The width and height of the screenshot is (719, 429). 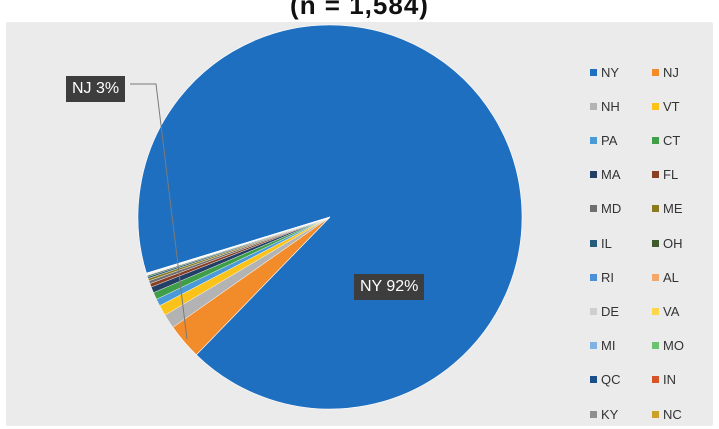 What do you see at coordinates (672, 414) in the screenshot?
I see `legend-label: NC` at bounding box center [672, 414].